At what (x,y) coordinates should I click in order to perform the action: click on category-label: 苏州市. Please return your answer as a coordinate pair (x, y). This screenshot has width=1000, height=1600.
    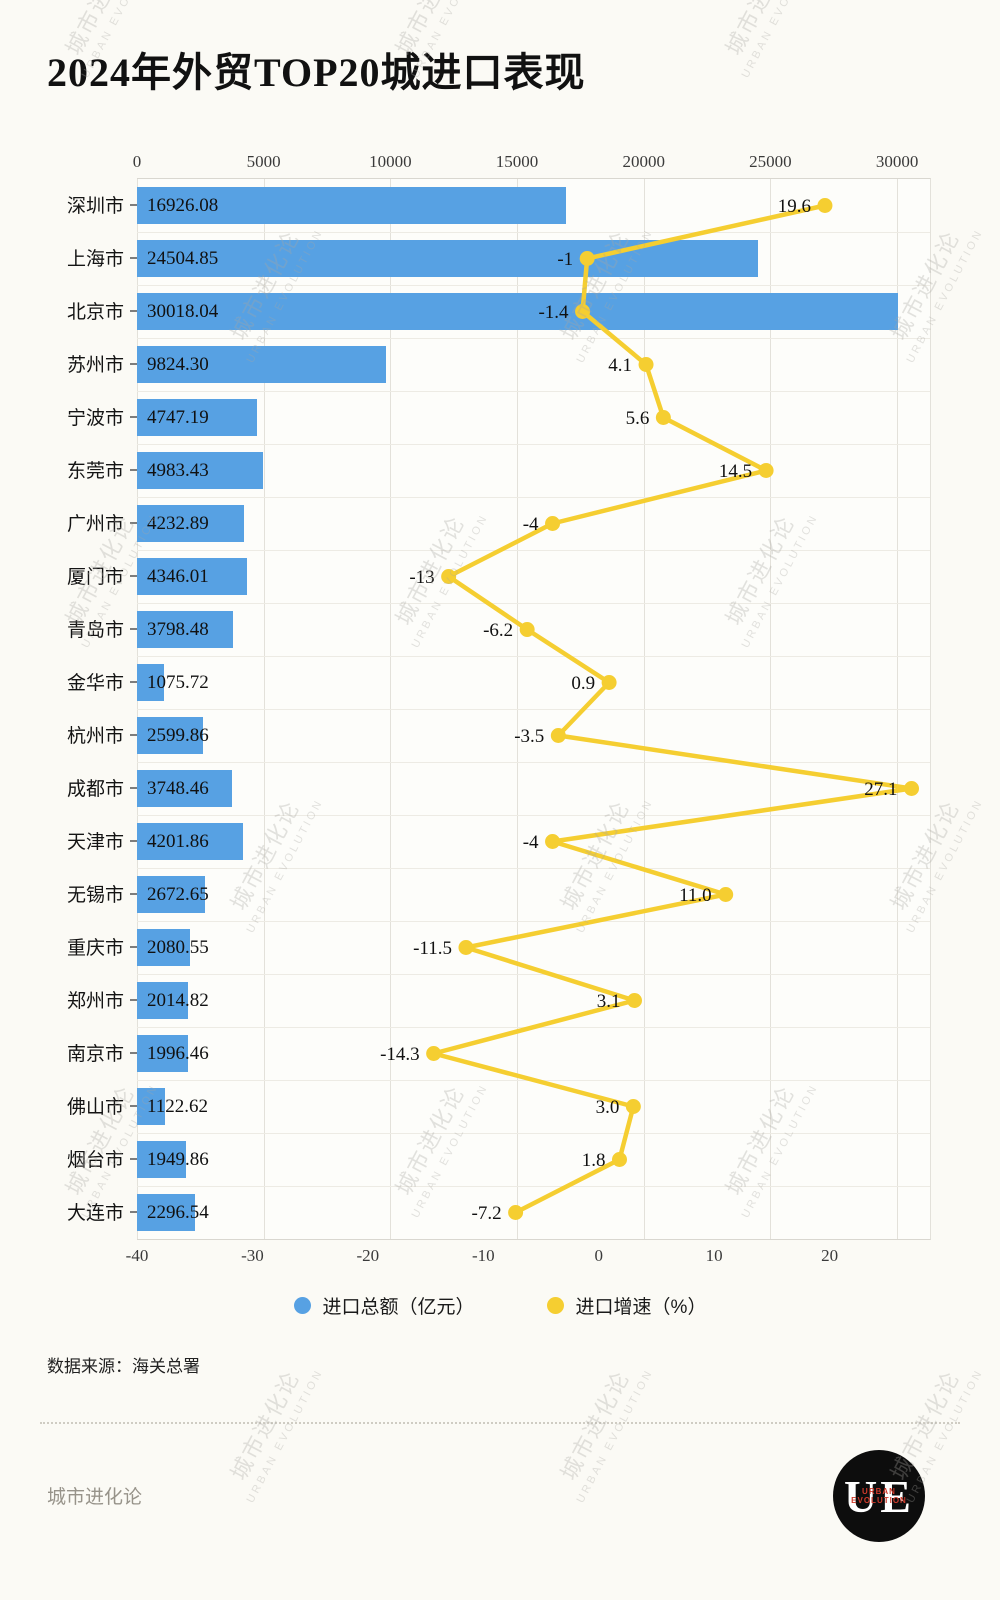
    Looking at the image, I should click on (92, 363).